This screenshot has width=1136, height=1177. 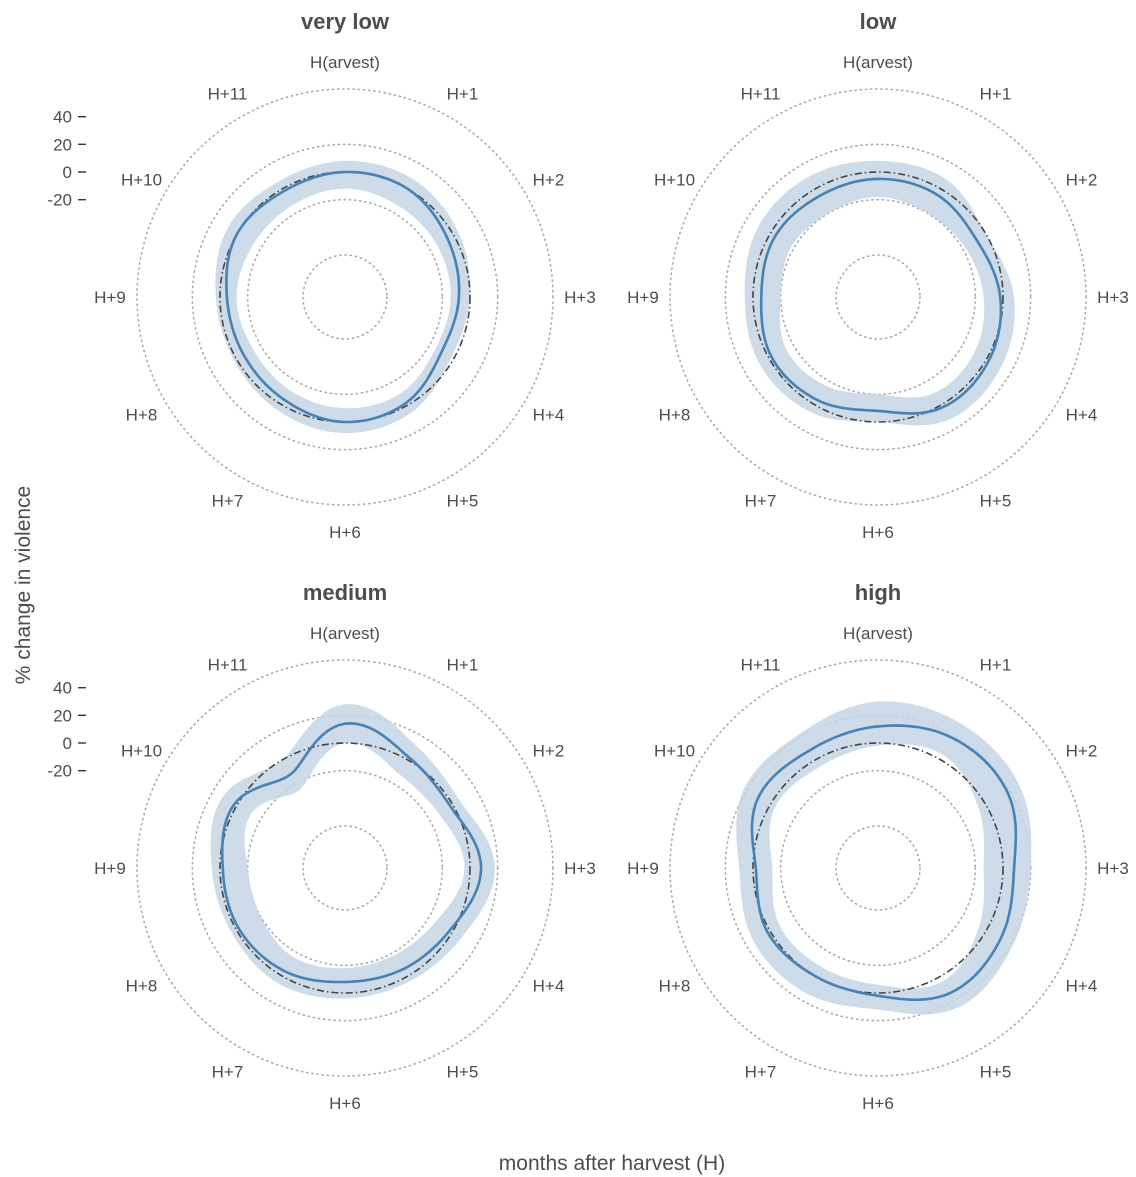 I want to click on panel-title: medium, so click(x=345, y=592).